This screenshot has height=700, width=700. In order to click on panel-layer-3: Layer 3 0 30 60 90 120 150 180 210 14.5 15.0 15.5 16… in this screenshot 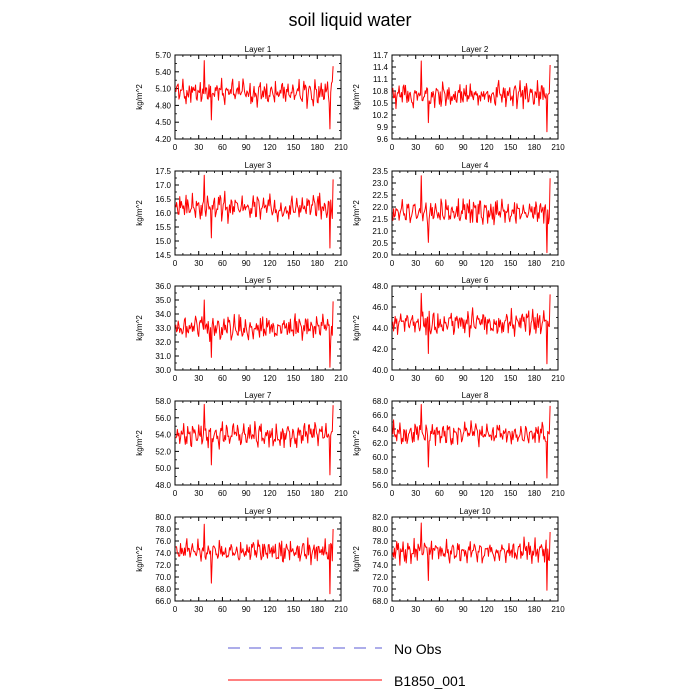, I will do `click(241, 214)`.